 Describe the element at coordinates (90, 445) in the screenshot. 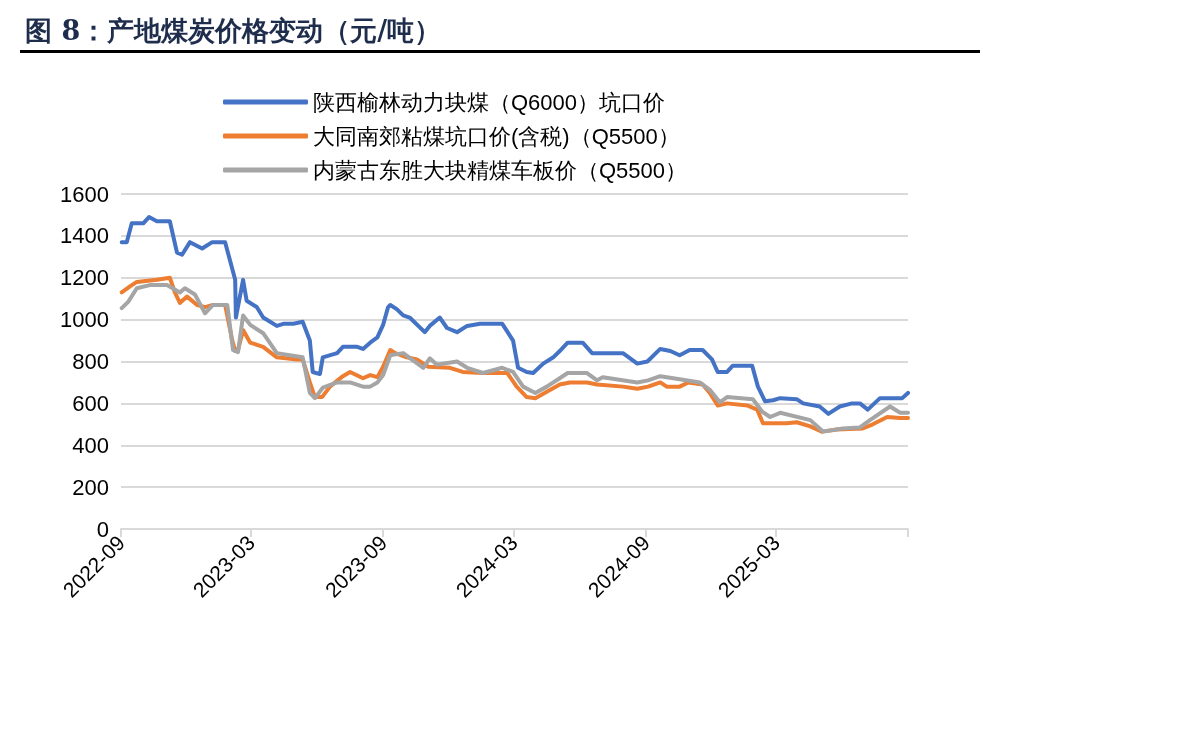

I see `y-tick-label: 400` at that location.